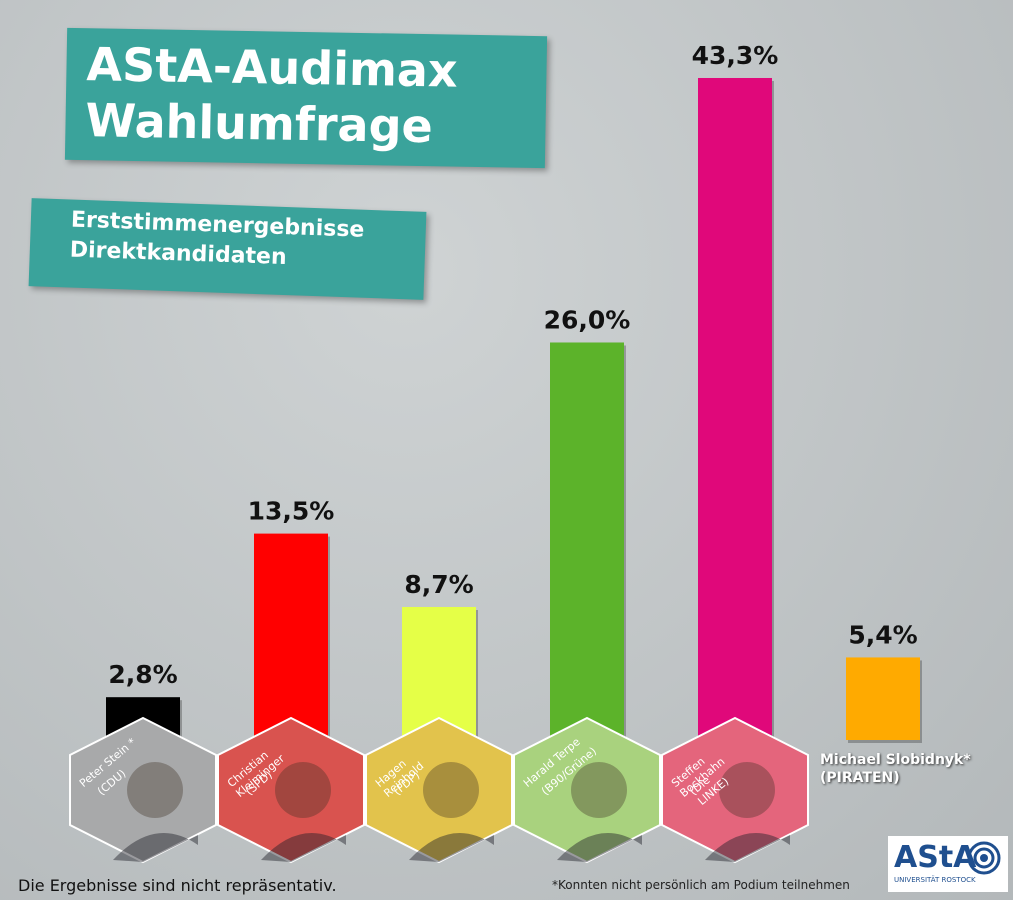  Describe the element at coordinates (935, 880) in the screenshot. I see `logo-subtitle: UNIVERSITÄT ROSTOCK` at that location.